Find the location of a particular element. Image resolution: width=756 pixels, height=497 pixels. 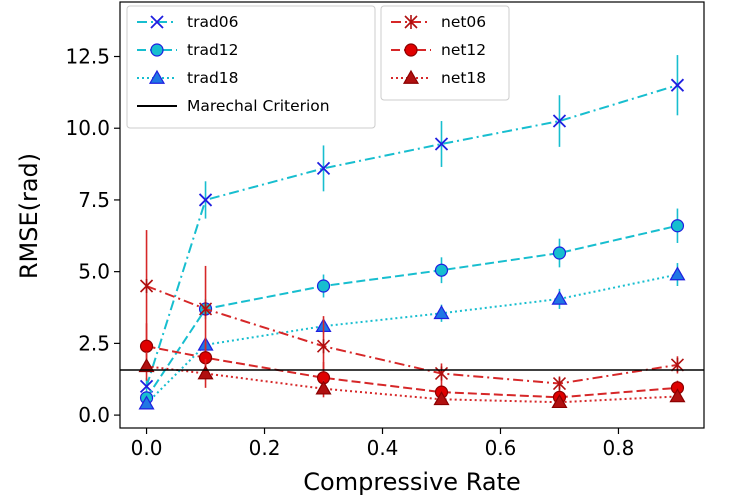

legend-marker-net18 is located at coordinates (411, 76).